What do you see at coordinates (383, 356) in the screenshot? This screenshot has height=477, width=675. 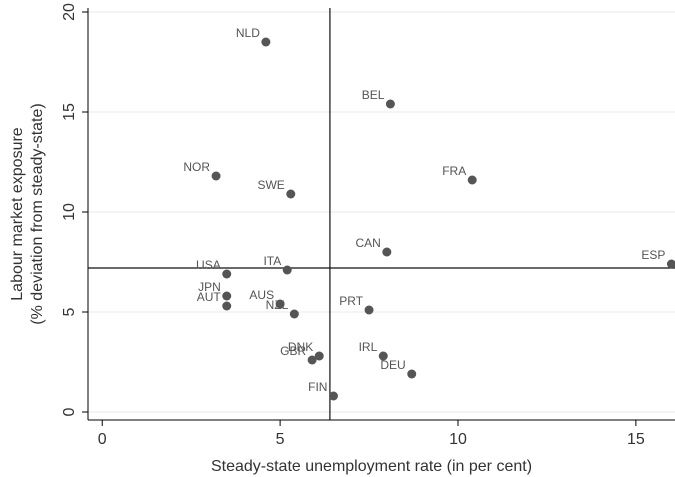 I see `point-irl` at bounding box center [383, 356].